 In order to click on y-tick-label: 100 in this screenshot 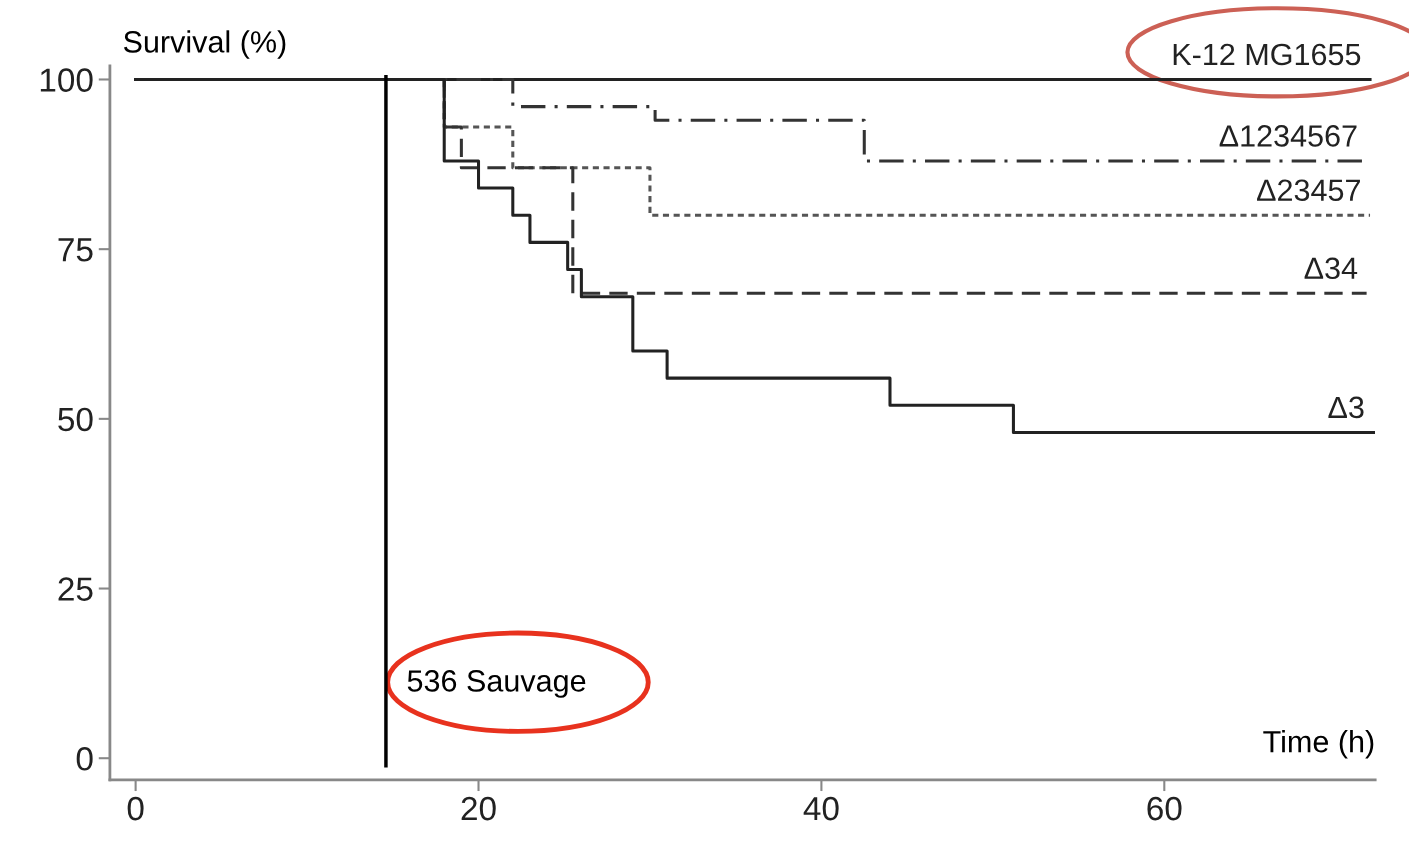, I will do `click(66, 80)`.